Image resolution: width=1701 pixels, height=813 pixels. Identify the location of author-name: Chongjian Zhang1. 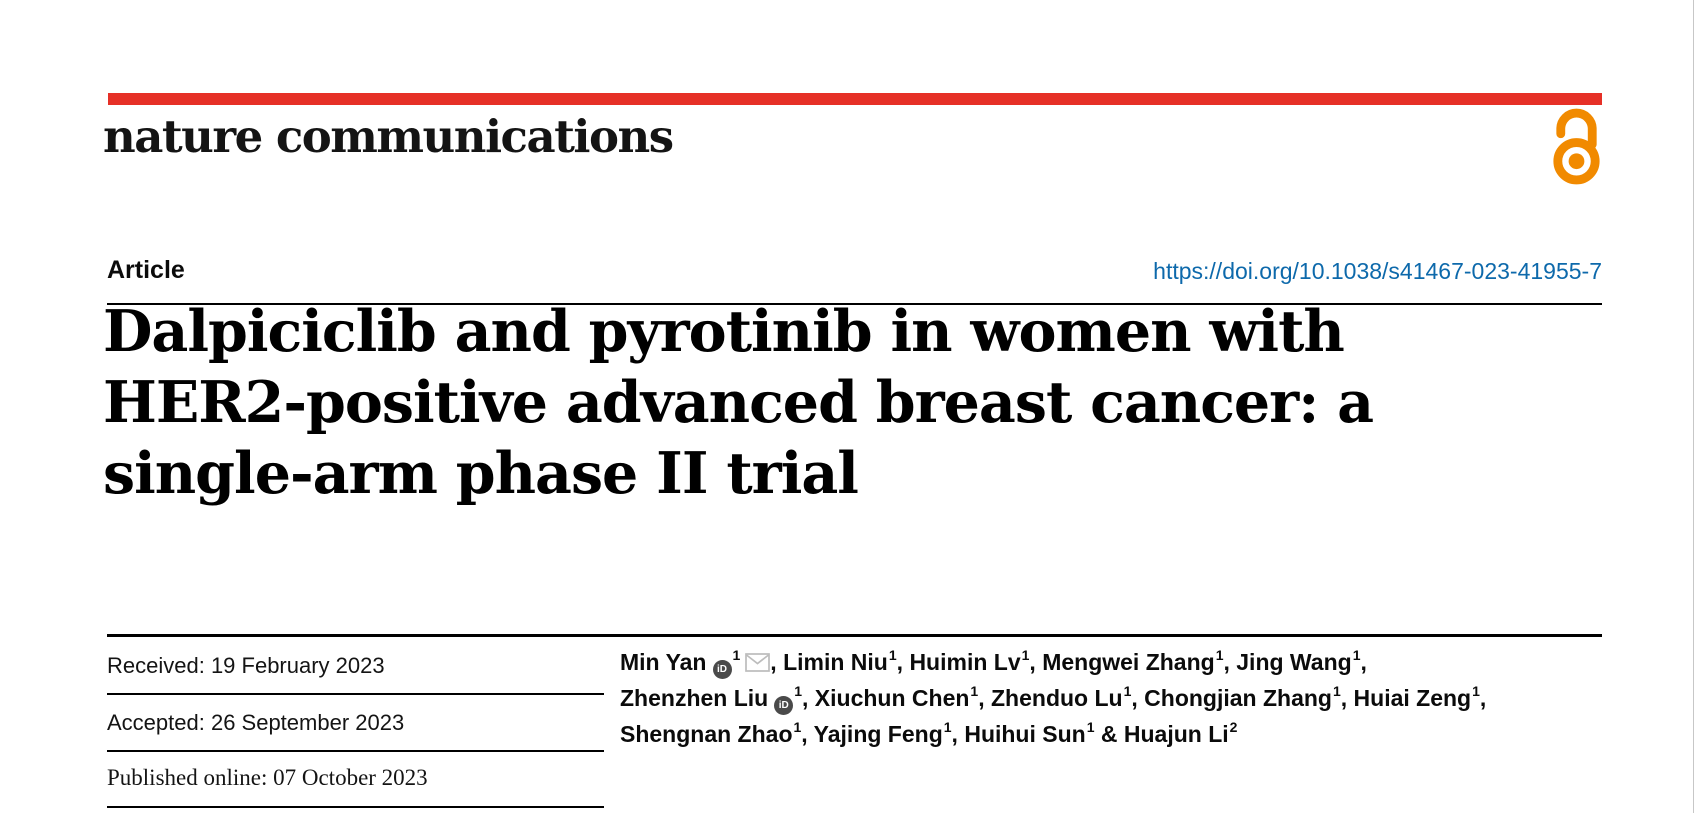
(1242, 697).